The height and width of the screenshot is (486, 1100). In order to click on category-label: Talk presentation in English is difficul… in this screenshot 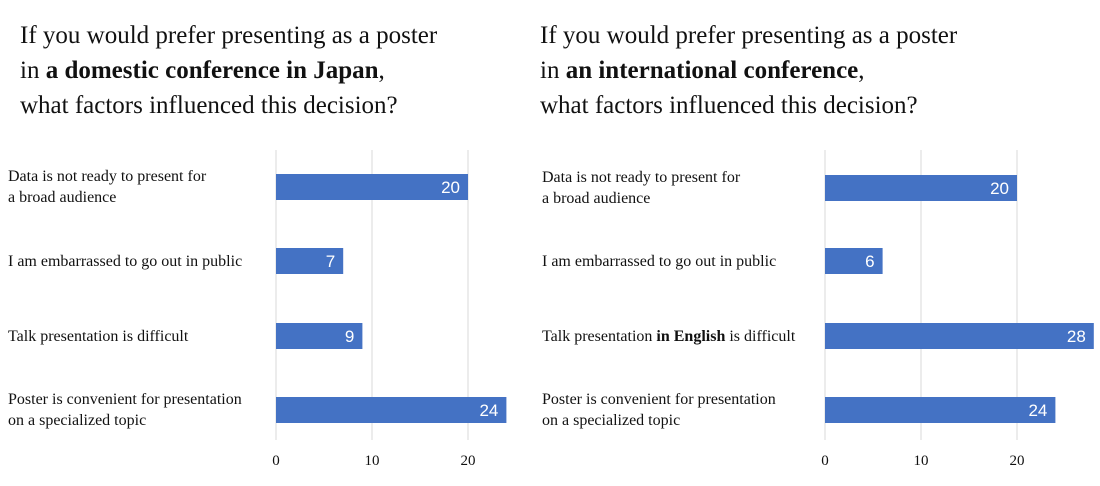, I will do `click(669, 336)`.